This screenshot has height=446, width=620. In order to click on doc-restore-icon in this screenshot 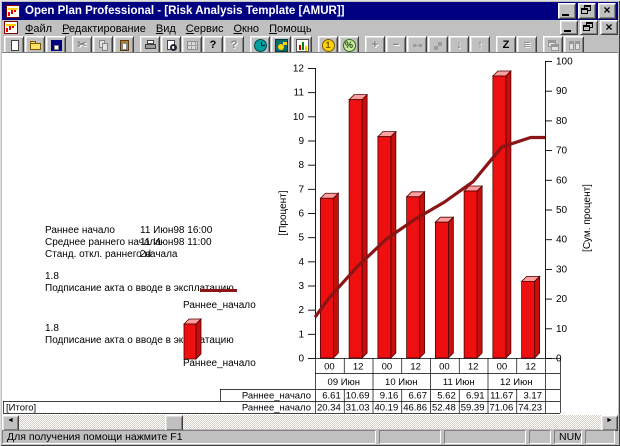, I will do `click(589, 27)`.